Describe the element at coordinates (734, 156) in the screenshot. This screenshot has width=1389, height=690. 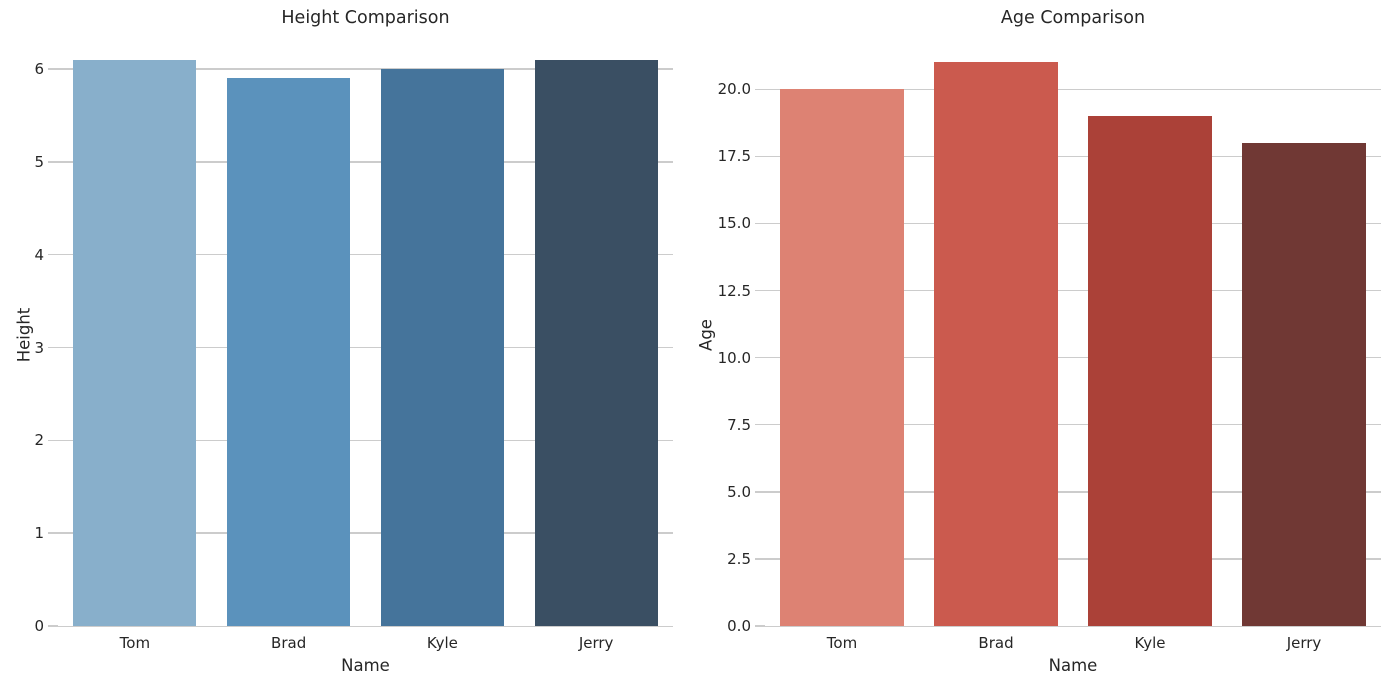
I see `y-tick-label: 17.5` at that location.